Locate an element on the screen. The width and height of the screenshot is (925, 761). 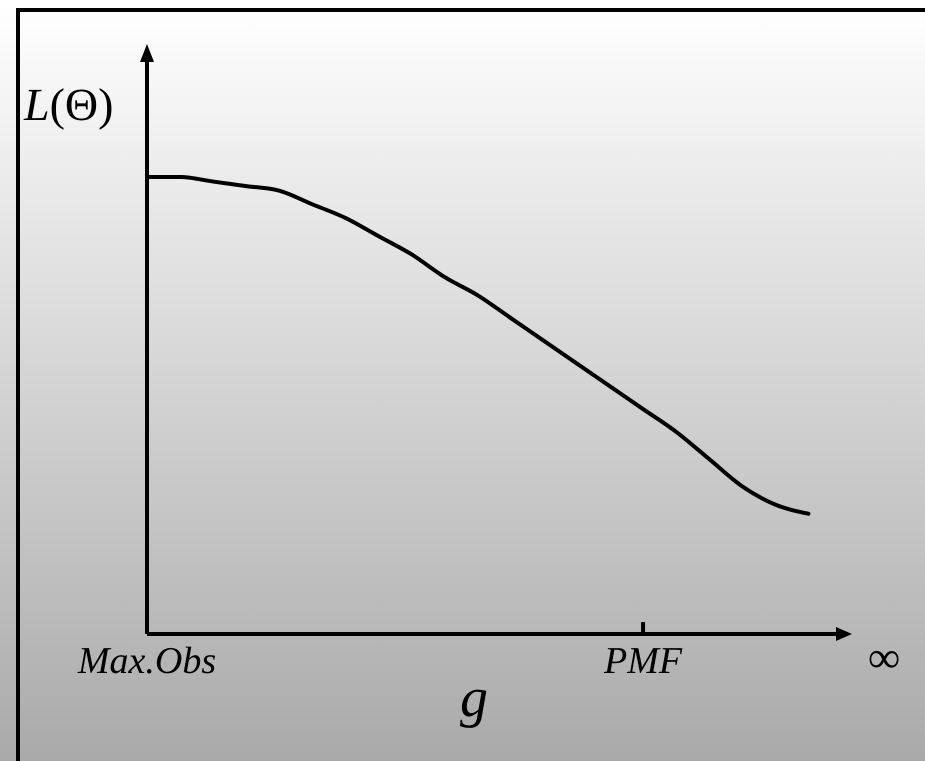
x-axis-title: g is located at coordinates (474, 698).